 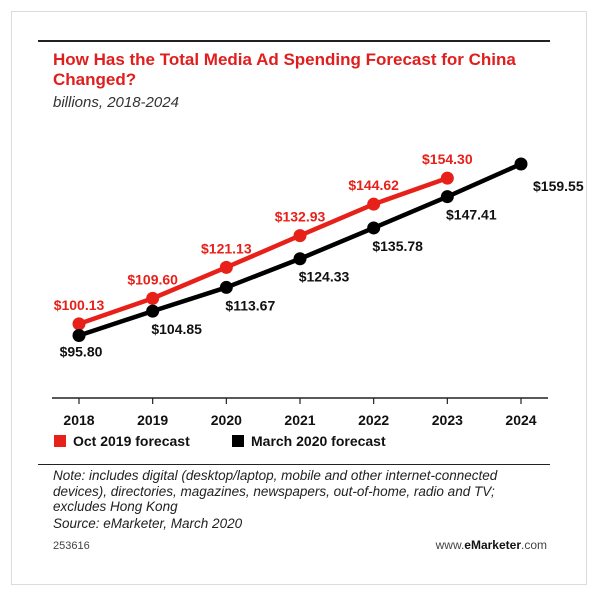 I want to click on x-tick-label: 2018, so click(x=78, y=420).